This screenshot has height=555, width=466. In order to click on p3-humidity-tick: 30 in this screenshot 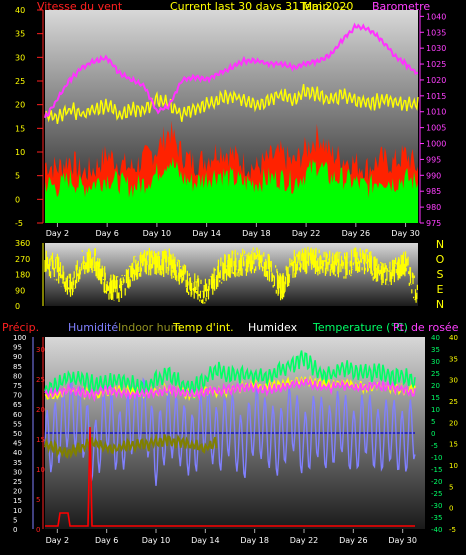, I will do `click(17, 472)`.